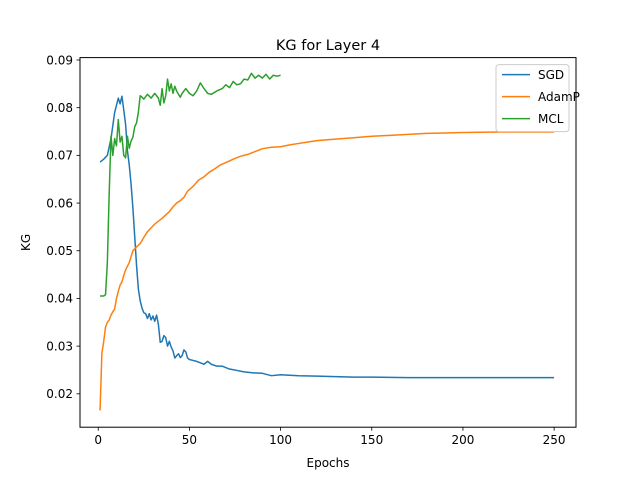 Image resolution: width=640 pixels, height=480 pixels. What do you see at coordinates (554, 440) in the screenshot?
I see `x-tick-label: 250` at bounding box center [554, 440].